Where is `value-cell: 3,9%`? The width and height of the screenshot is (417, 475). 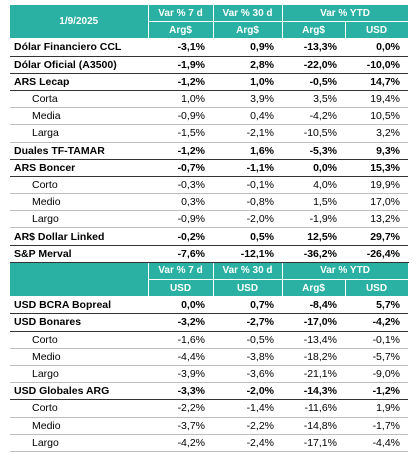
value-cell: 3,9% is located at coordinates (247, 99).